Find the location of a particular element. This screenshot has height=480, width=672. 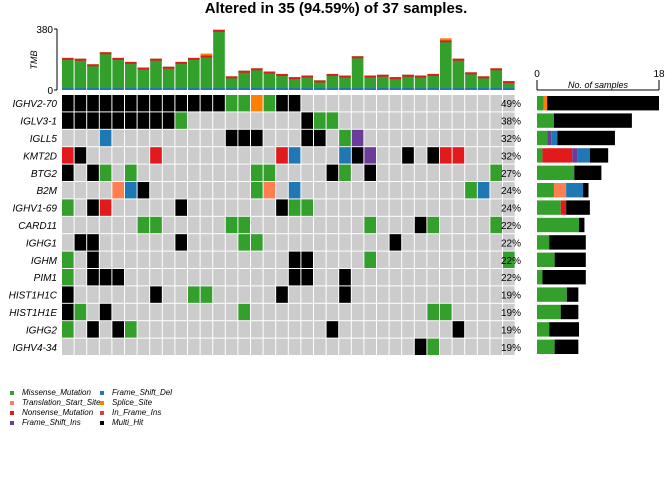

legend-label: Frame_Shift_Ins is located at coordinates (51, 422).